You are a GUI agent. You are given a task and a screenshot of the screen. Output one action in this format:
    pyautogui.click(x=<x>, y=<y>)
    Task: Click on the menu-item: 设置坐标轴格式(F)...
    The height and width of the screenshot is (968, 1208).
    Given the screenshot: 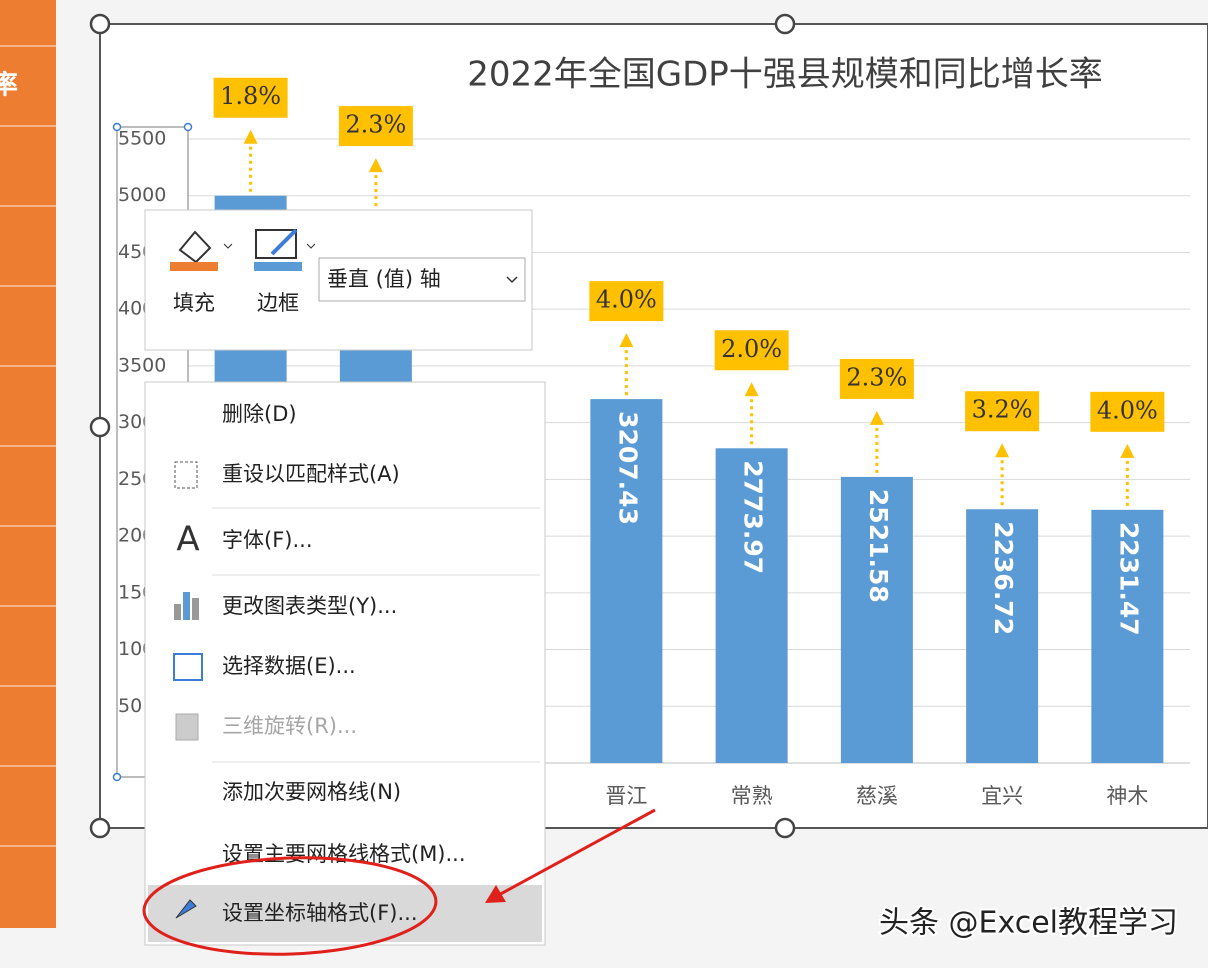 What is the action you would take?
    pyautogui.click(x=320, y=913)
    